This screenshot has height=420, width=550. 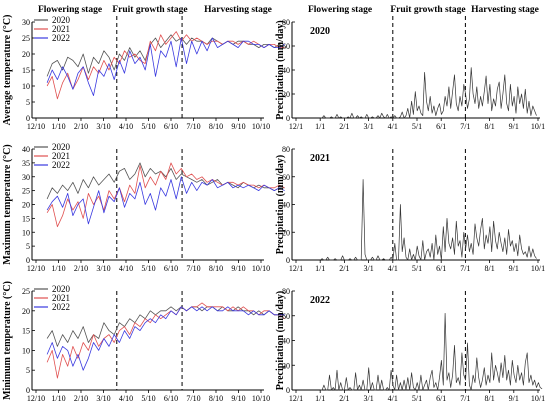 What do you see at coordinates (320, 158) in the screenshot?
I see `year-label: 2021` at bounding box center [320, 158].